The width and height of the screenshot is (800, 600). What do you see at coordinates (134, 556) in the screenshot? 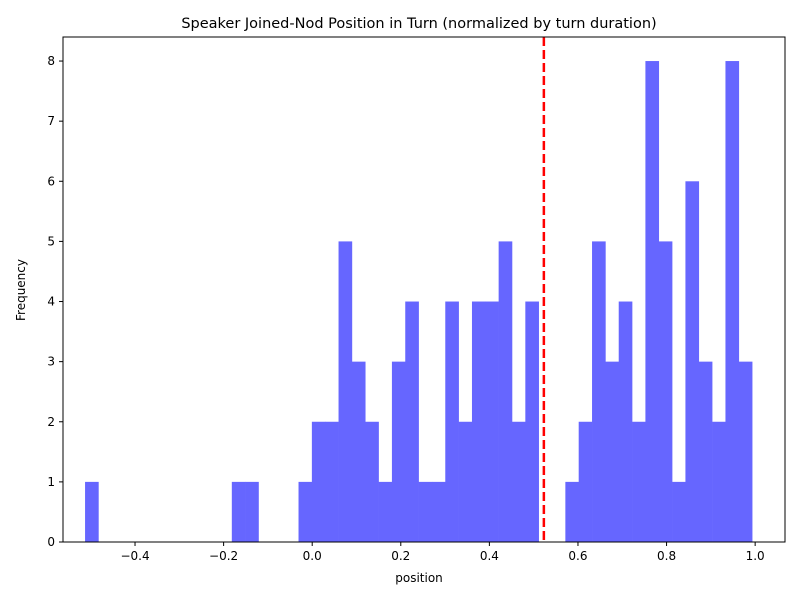
I see `x-tick-label: −0.4` at bounding box center [134, 556].